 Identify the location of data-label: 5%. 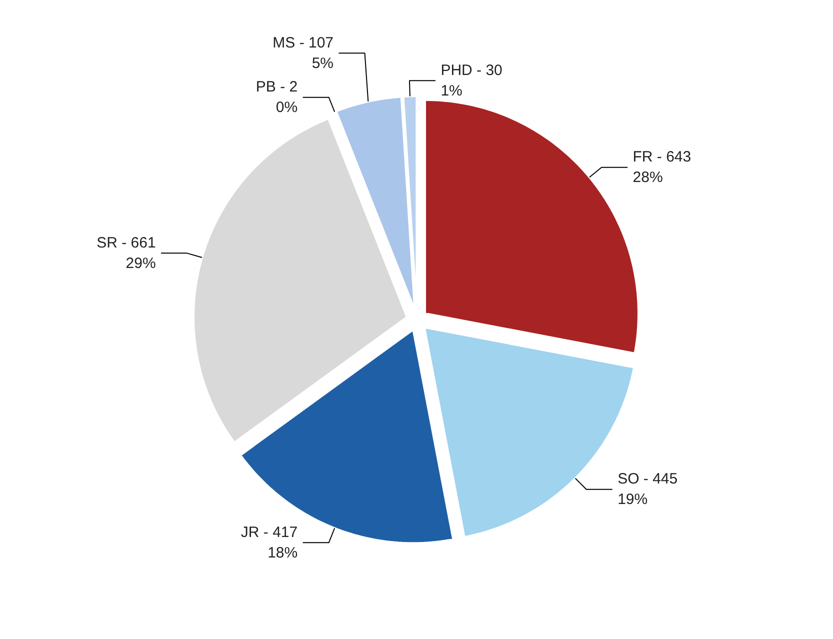
(323, 63).